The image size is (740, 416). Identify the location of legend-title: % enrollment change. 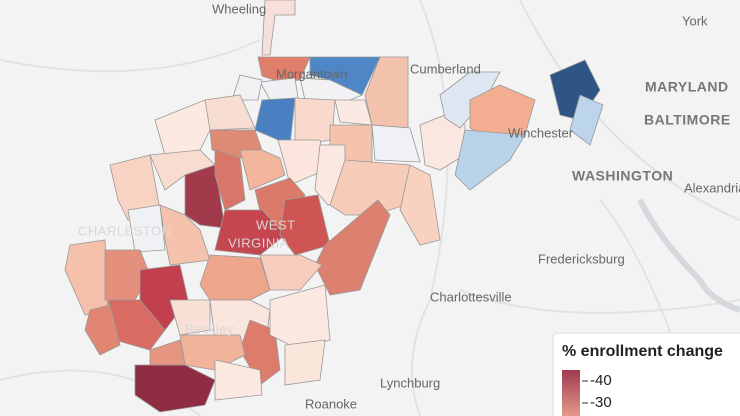
(642, 351).